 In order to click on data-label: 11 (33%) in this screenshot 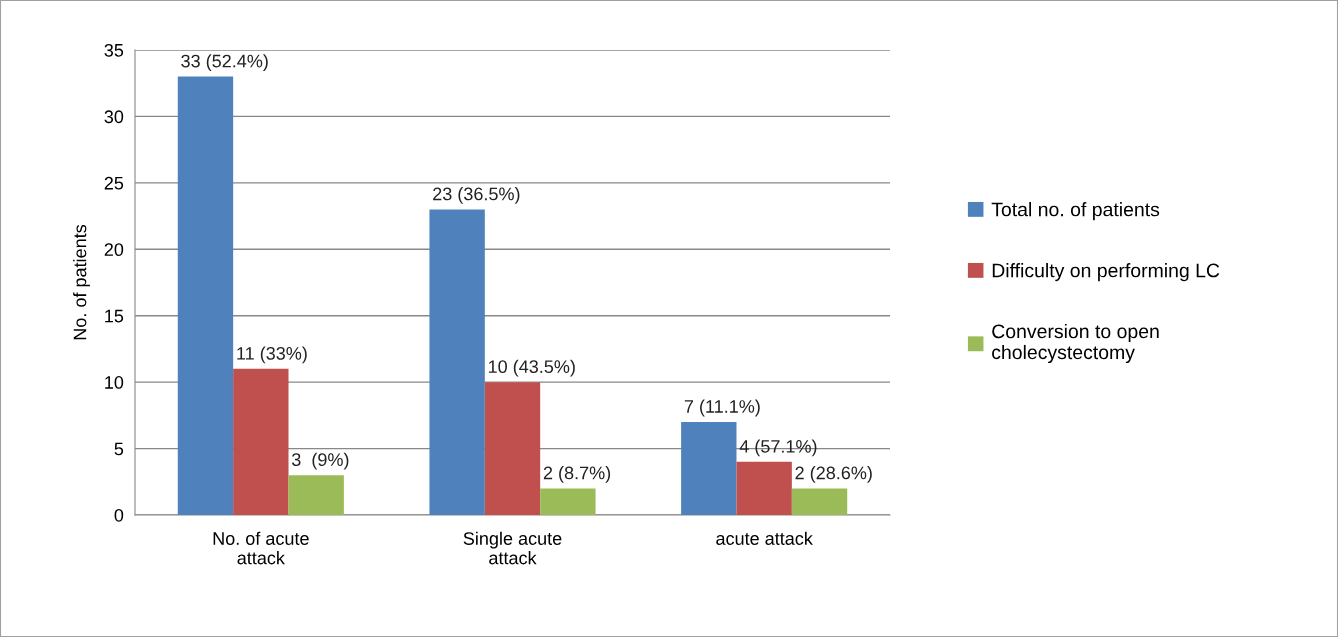, I will do `click(272, 355)`.